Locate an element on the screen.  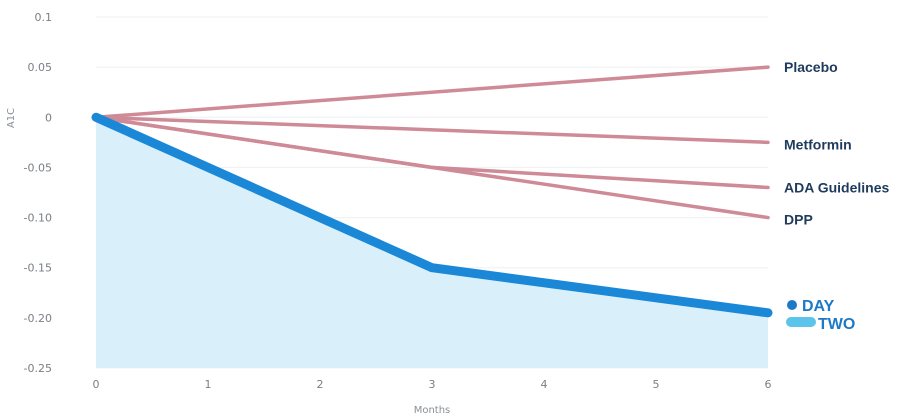
y-tick-label: 0.1 is located at coordinates (44, 17).